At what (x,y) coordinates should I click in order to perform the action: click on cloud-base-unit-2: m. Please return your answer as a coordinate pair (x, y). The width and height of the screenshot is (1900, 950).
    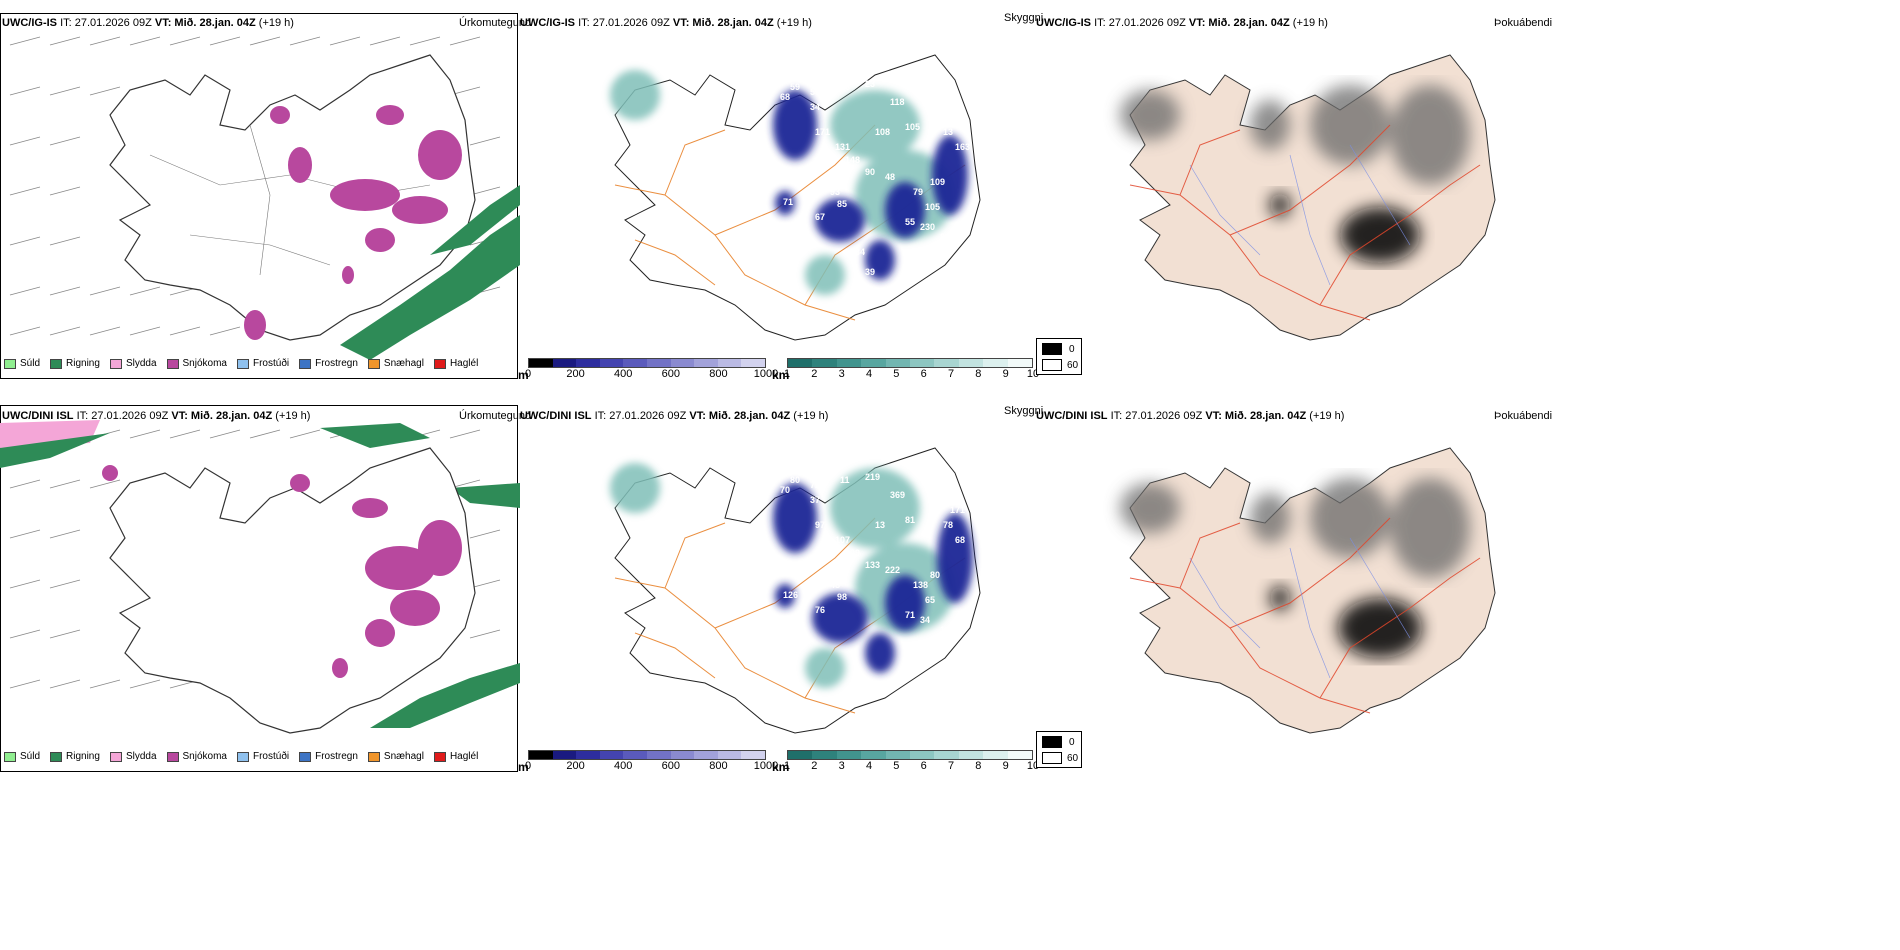
    Looking at the image, I should click on (523, 767).